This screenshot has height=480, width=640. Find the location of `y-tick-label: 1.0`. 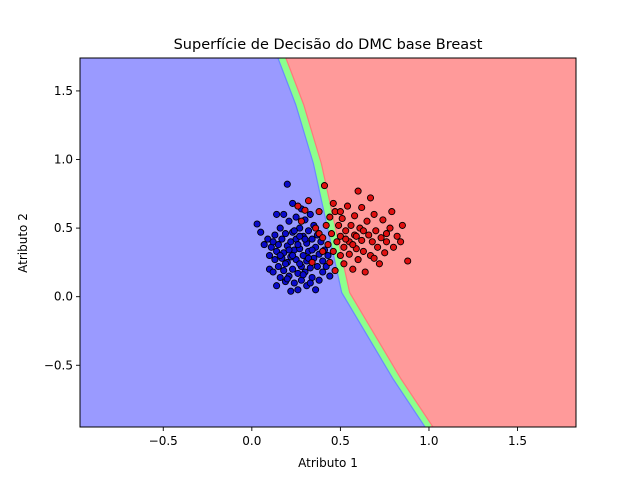

y-tick-label: 1.0 is located at coordinates (63, 160).